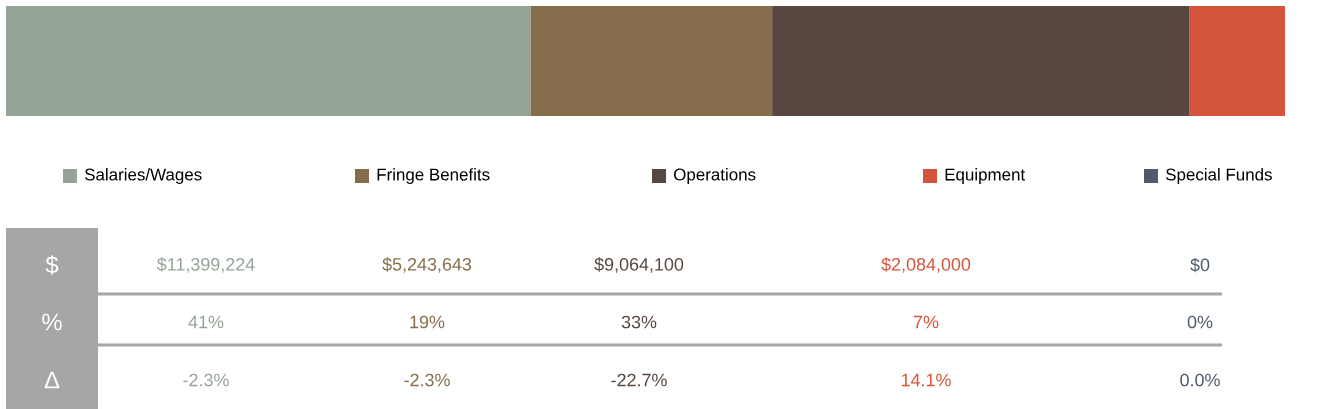 The height and width of the screenshot is (409, 1328). I want to click on text: 0%, so click(1200, 322).